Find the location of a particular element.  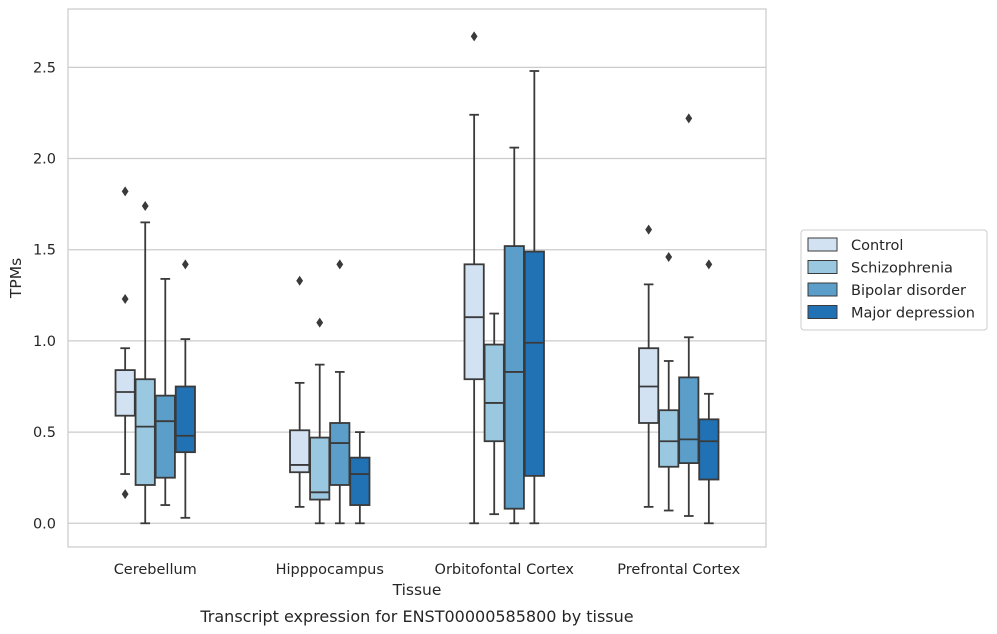

legend-label: Control is located at coordinates (877, 246).